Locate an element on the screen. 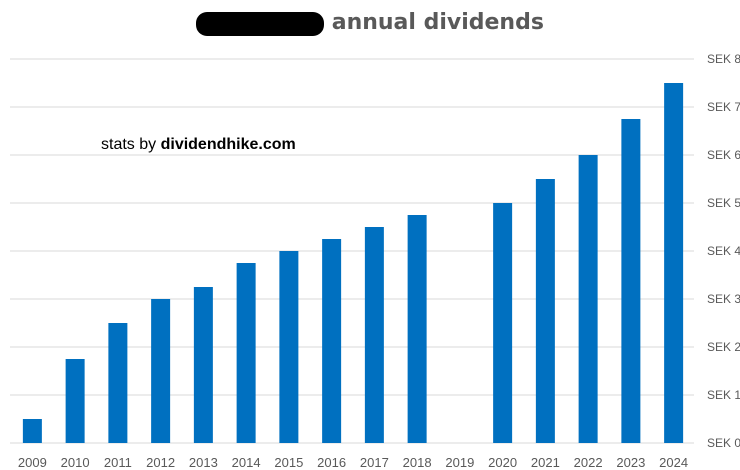 This screenshot has width=740, height=470. y-tick-label: SEK 2 is located at coordinates (723, 347).